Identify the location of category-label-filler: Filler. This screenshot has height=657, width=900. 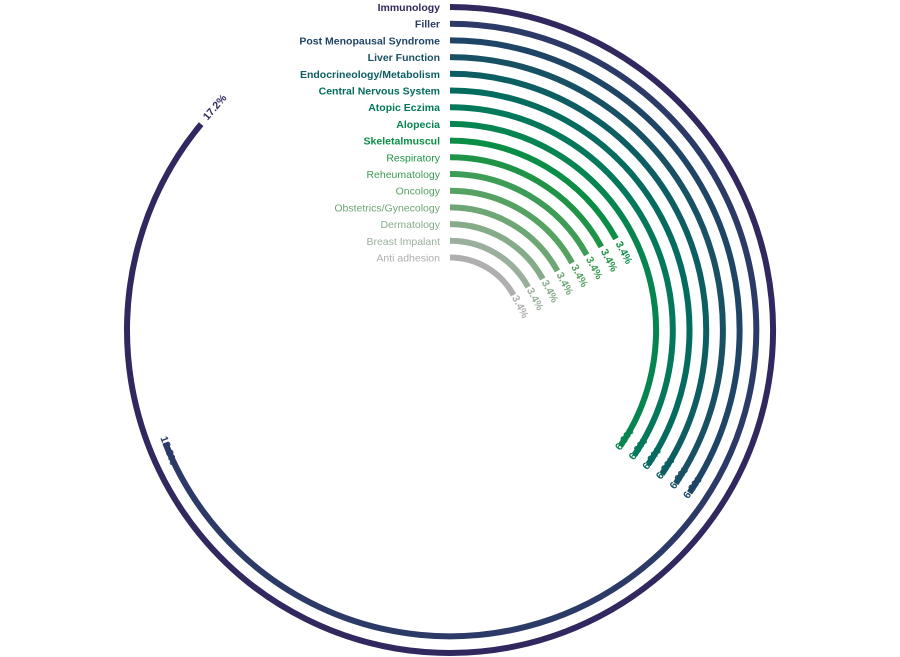
(427, 25).